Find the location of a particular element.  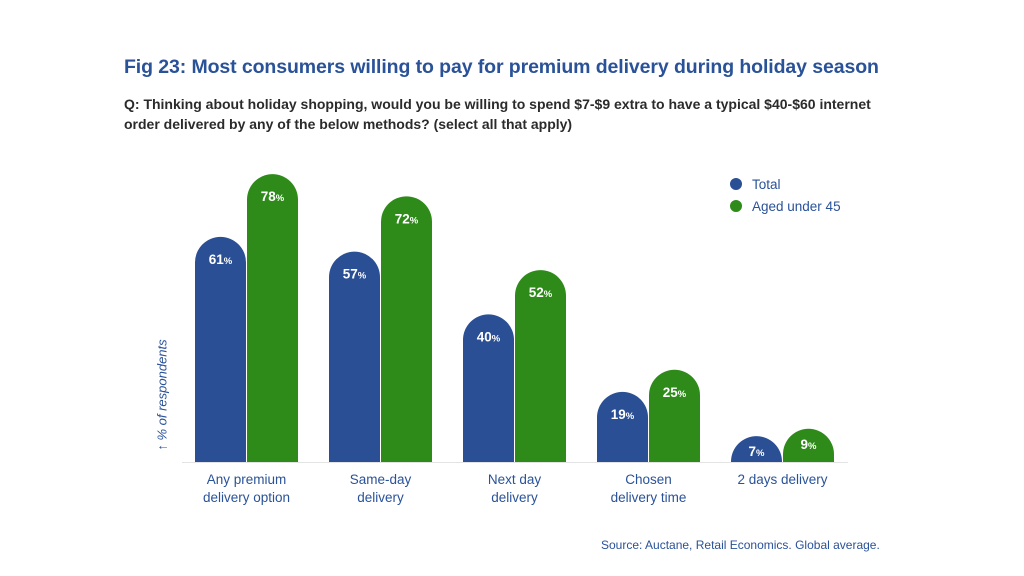

x-tick-label-line: Chosen is located at coordinates (648, 479).